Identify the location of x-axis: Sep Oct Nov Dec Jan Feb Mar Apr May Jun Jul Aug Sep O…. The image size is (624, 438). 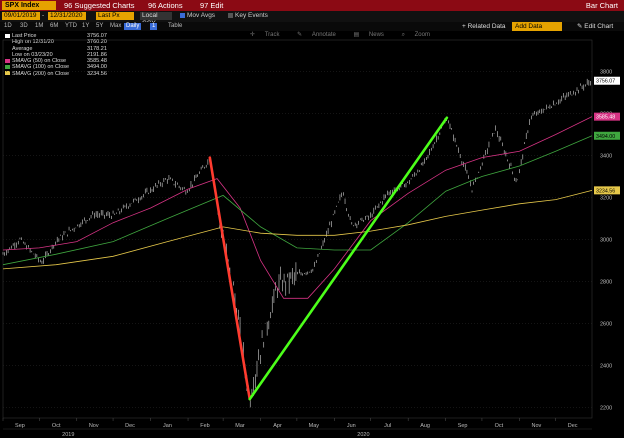
(297, 428).